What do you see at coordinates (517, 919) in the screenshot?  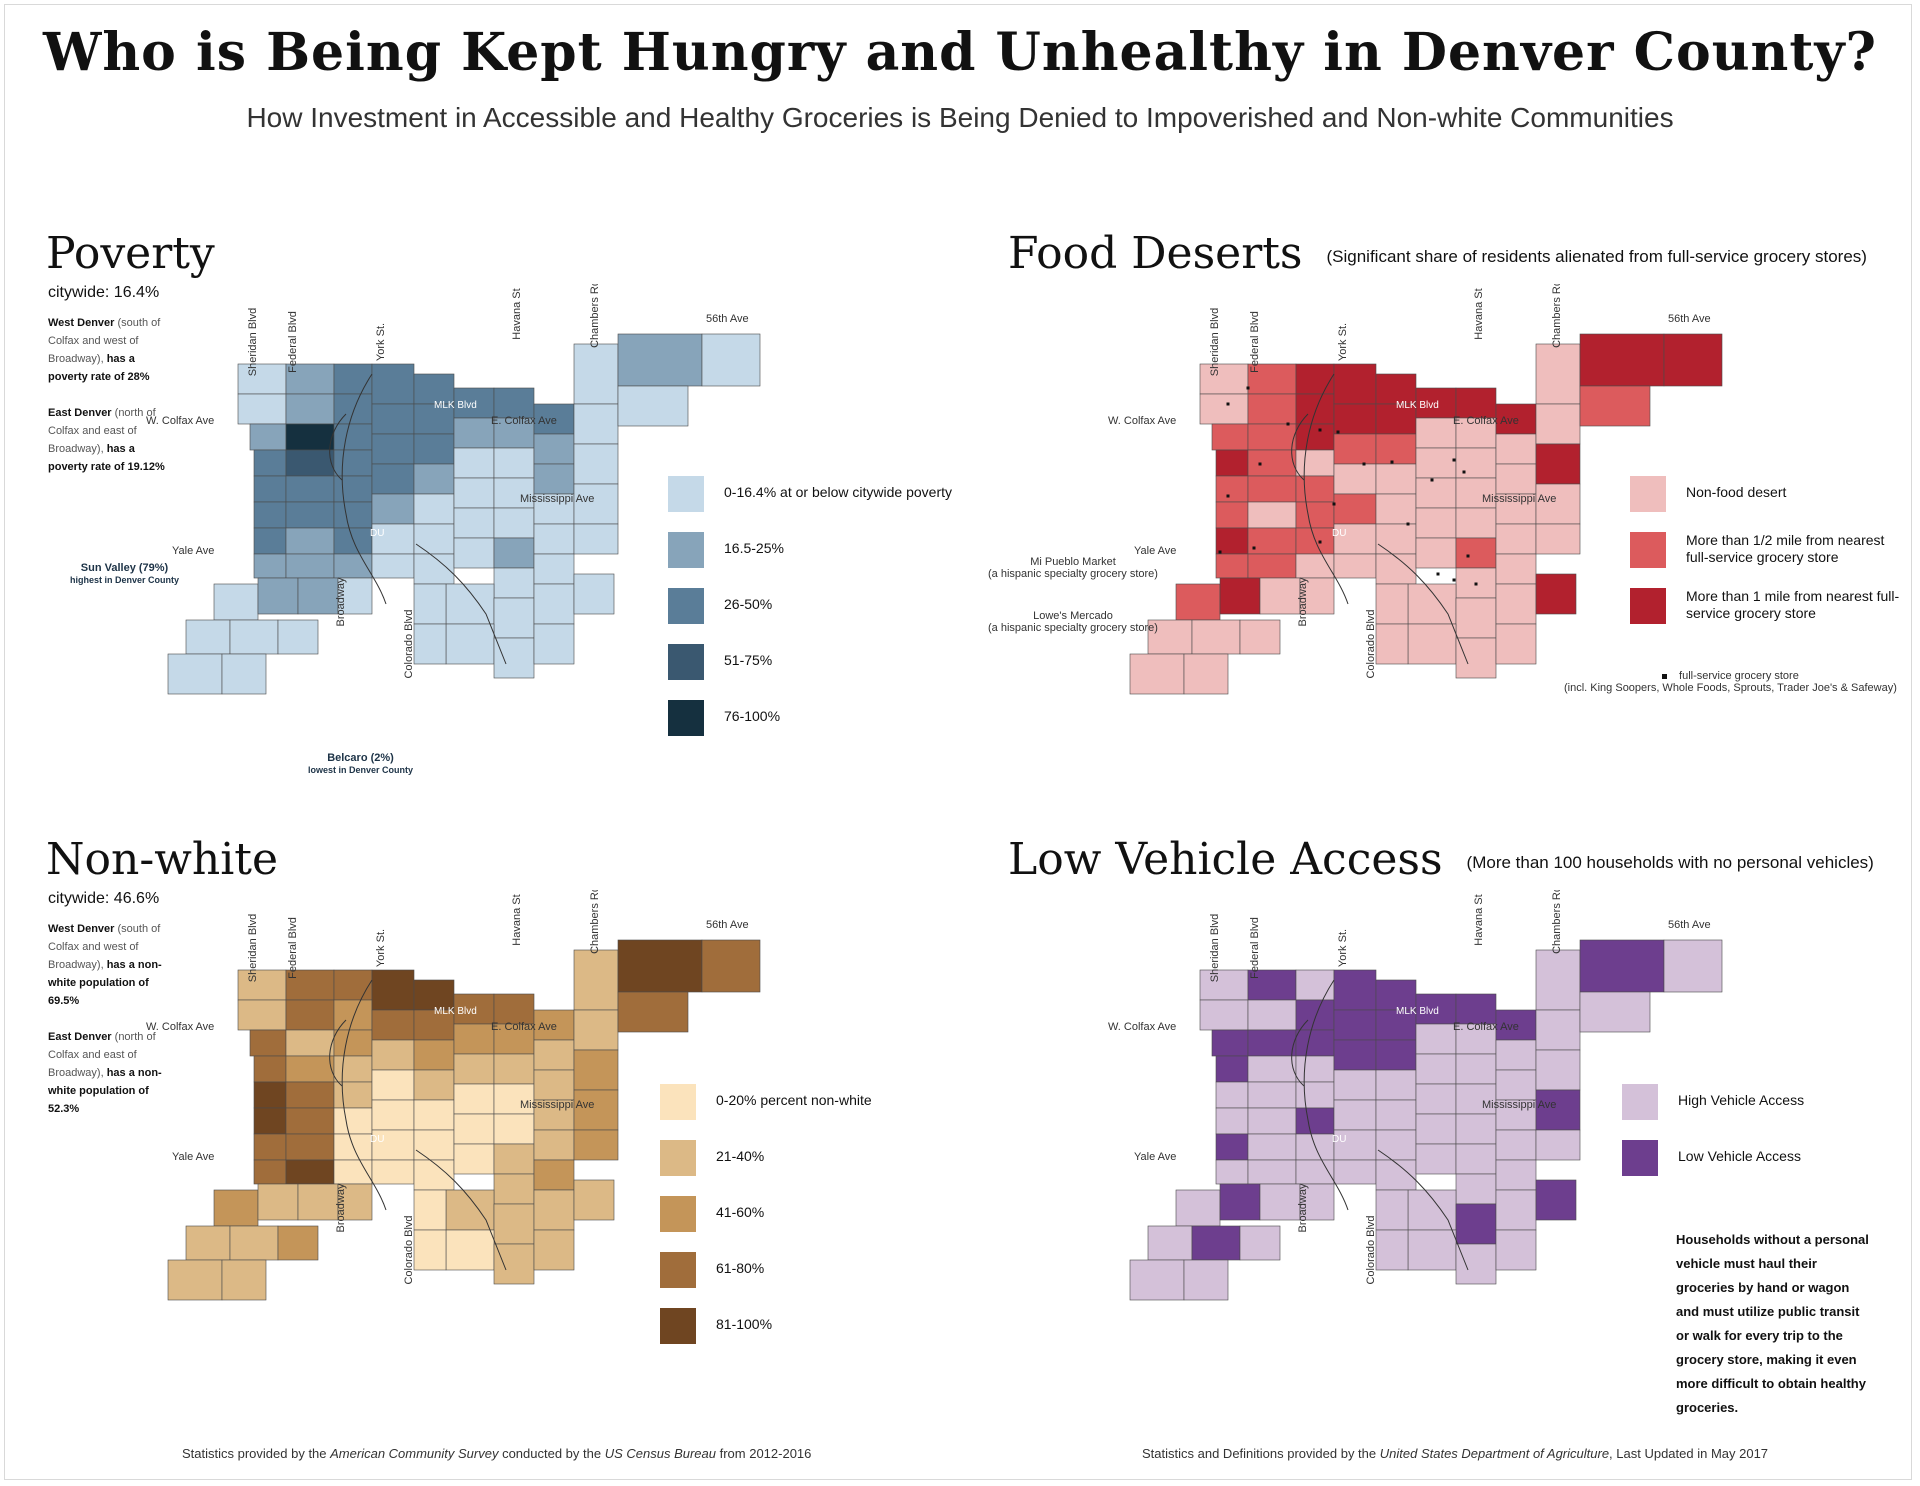 I see `street-label-havana: Havana St` at bounding box center [517, 919].